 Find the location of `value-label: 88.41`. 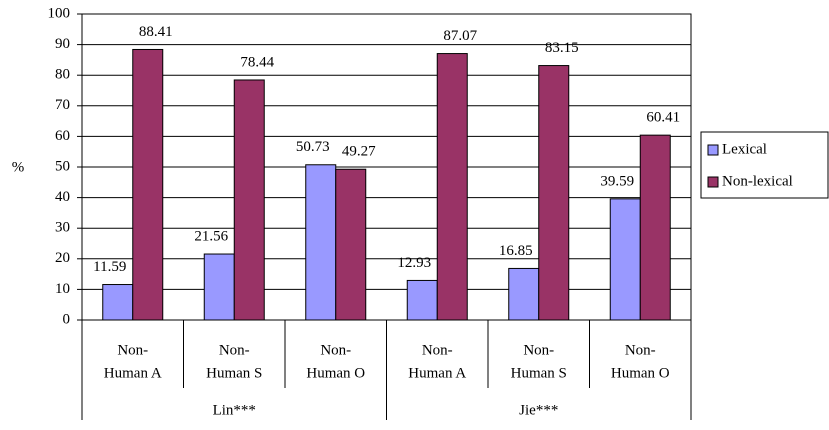

value-label: 88.41 is located at coordinates (156, 32).